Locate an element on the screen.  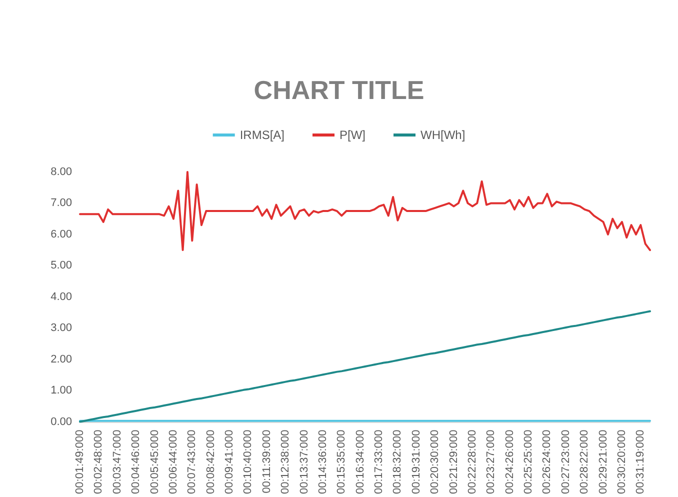
x-tick-label: 00:31:19:000 is located at coordinates (640, 462).